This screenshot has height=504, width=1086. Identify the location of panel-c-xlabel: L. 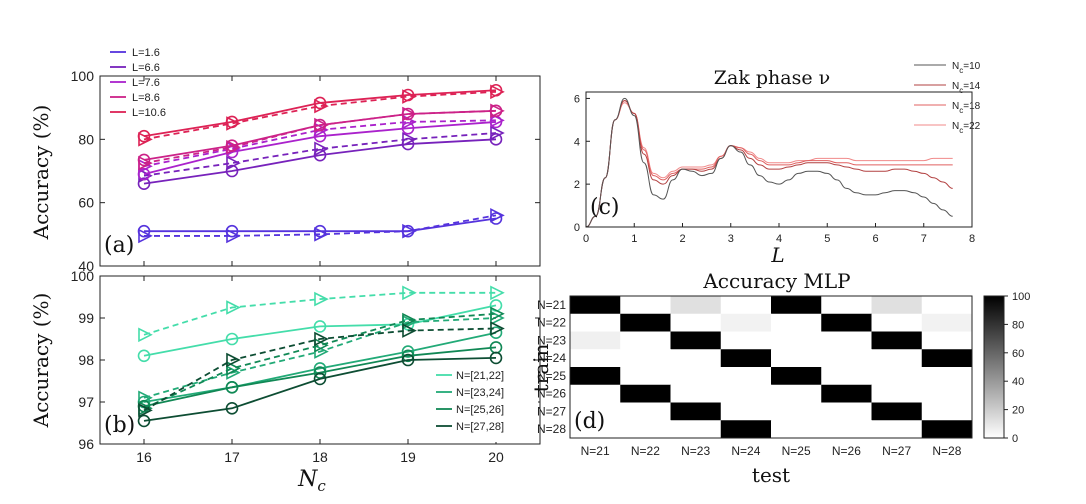
(777, 255).